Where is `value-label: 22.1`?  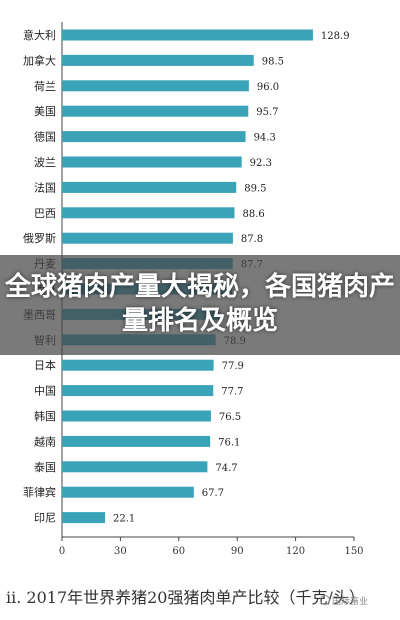 value-label: 22.1 is located at coordinates (124, 519).